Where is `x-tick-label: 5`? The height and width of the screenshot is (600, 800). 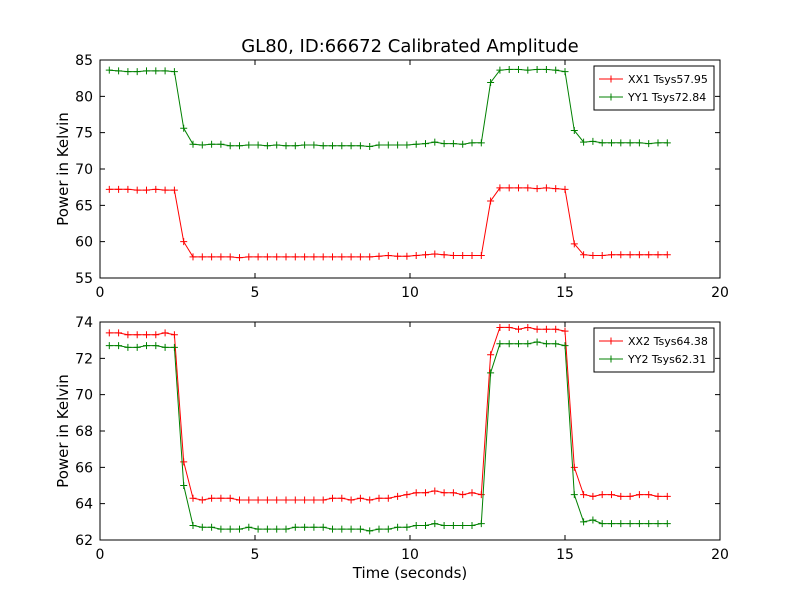
x-tick-label: 5 is located at coordinates (255, 293).